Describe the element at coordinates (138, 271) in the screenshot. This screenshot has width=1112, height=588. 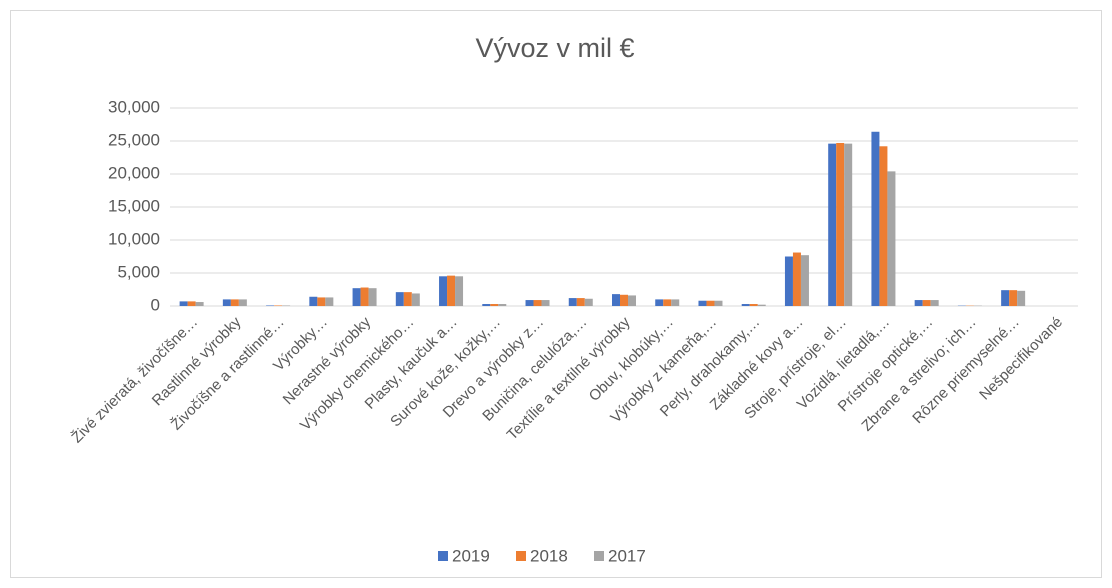
I see `y-tick-label: 5,000` at that location.